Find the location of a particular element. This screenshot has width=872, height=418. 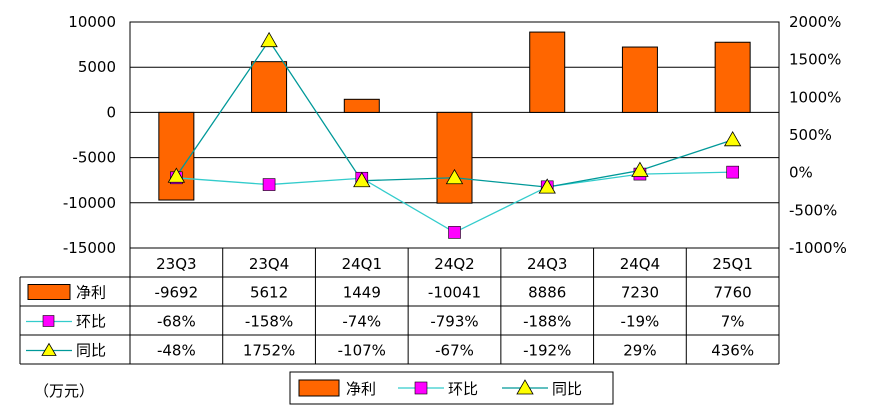

table-cell: 1449 is located at coordinates (362, 293).